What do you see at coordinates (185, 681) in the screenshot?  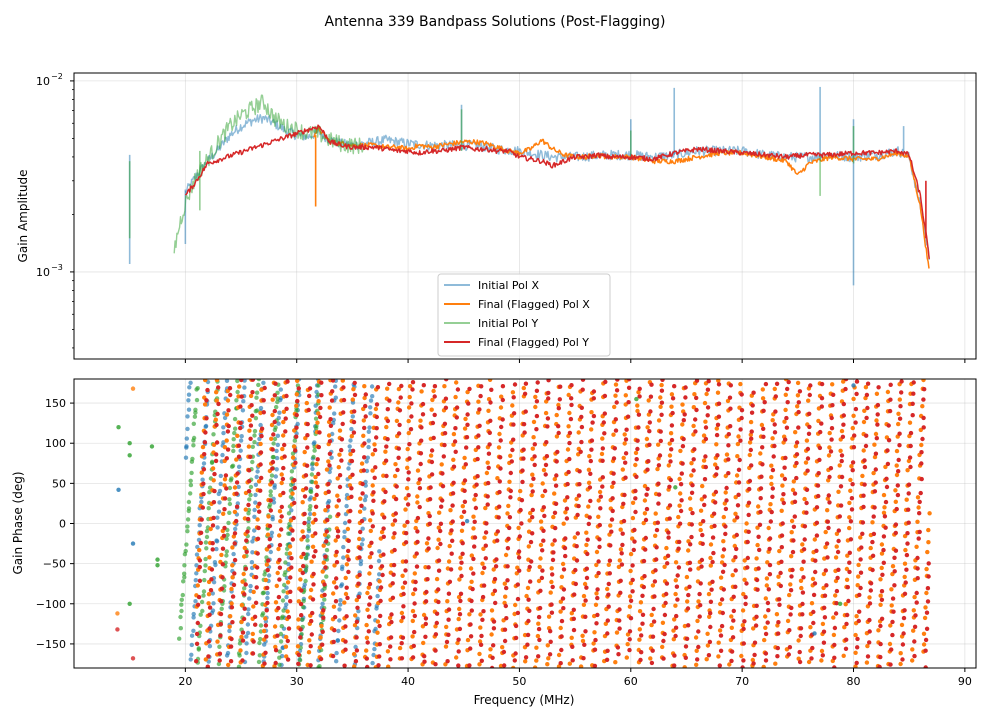 I see `phase-x-tick-label: 20` at bounding box center [185, 681].